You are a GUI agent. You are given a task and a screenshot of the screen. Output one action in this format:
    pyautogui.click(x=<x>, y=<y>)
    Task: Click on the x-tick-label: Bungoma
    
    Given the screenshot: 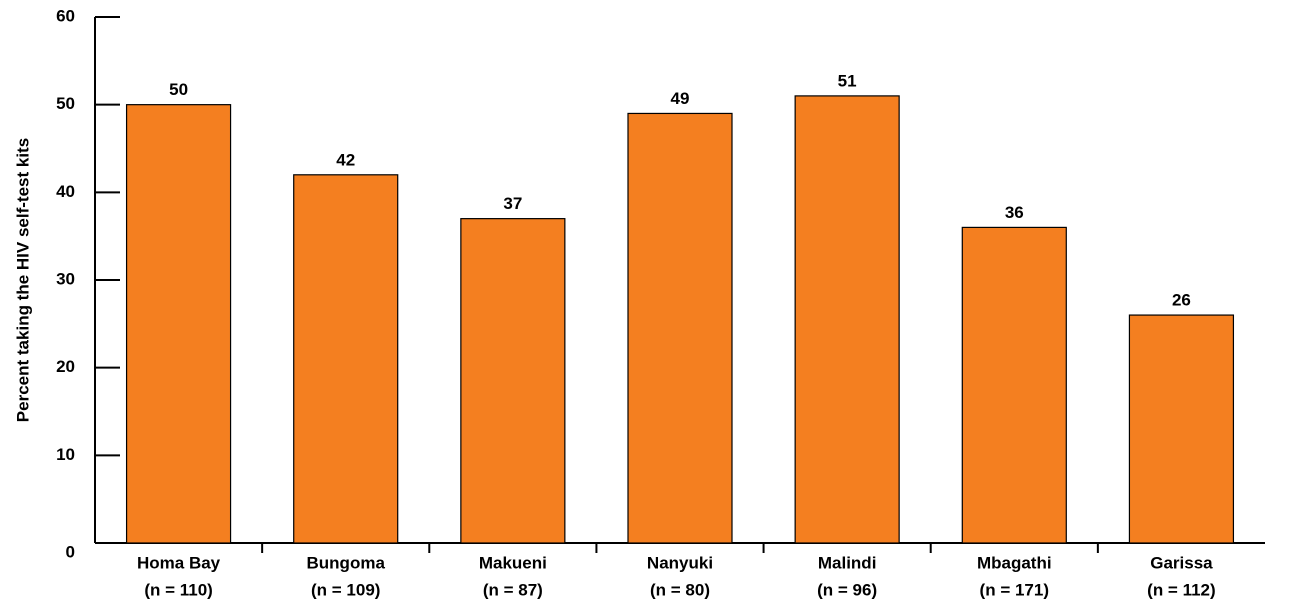 What is the action you would take?
    pyautogui.click(x=346, y=562)
    